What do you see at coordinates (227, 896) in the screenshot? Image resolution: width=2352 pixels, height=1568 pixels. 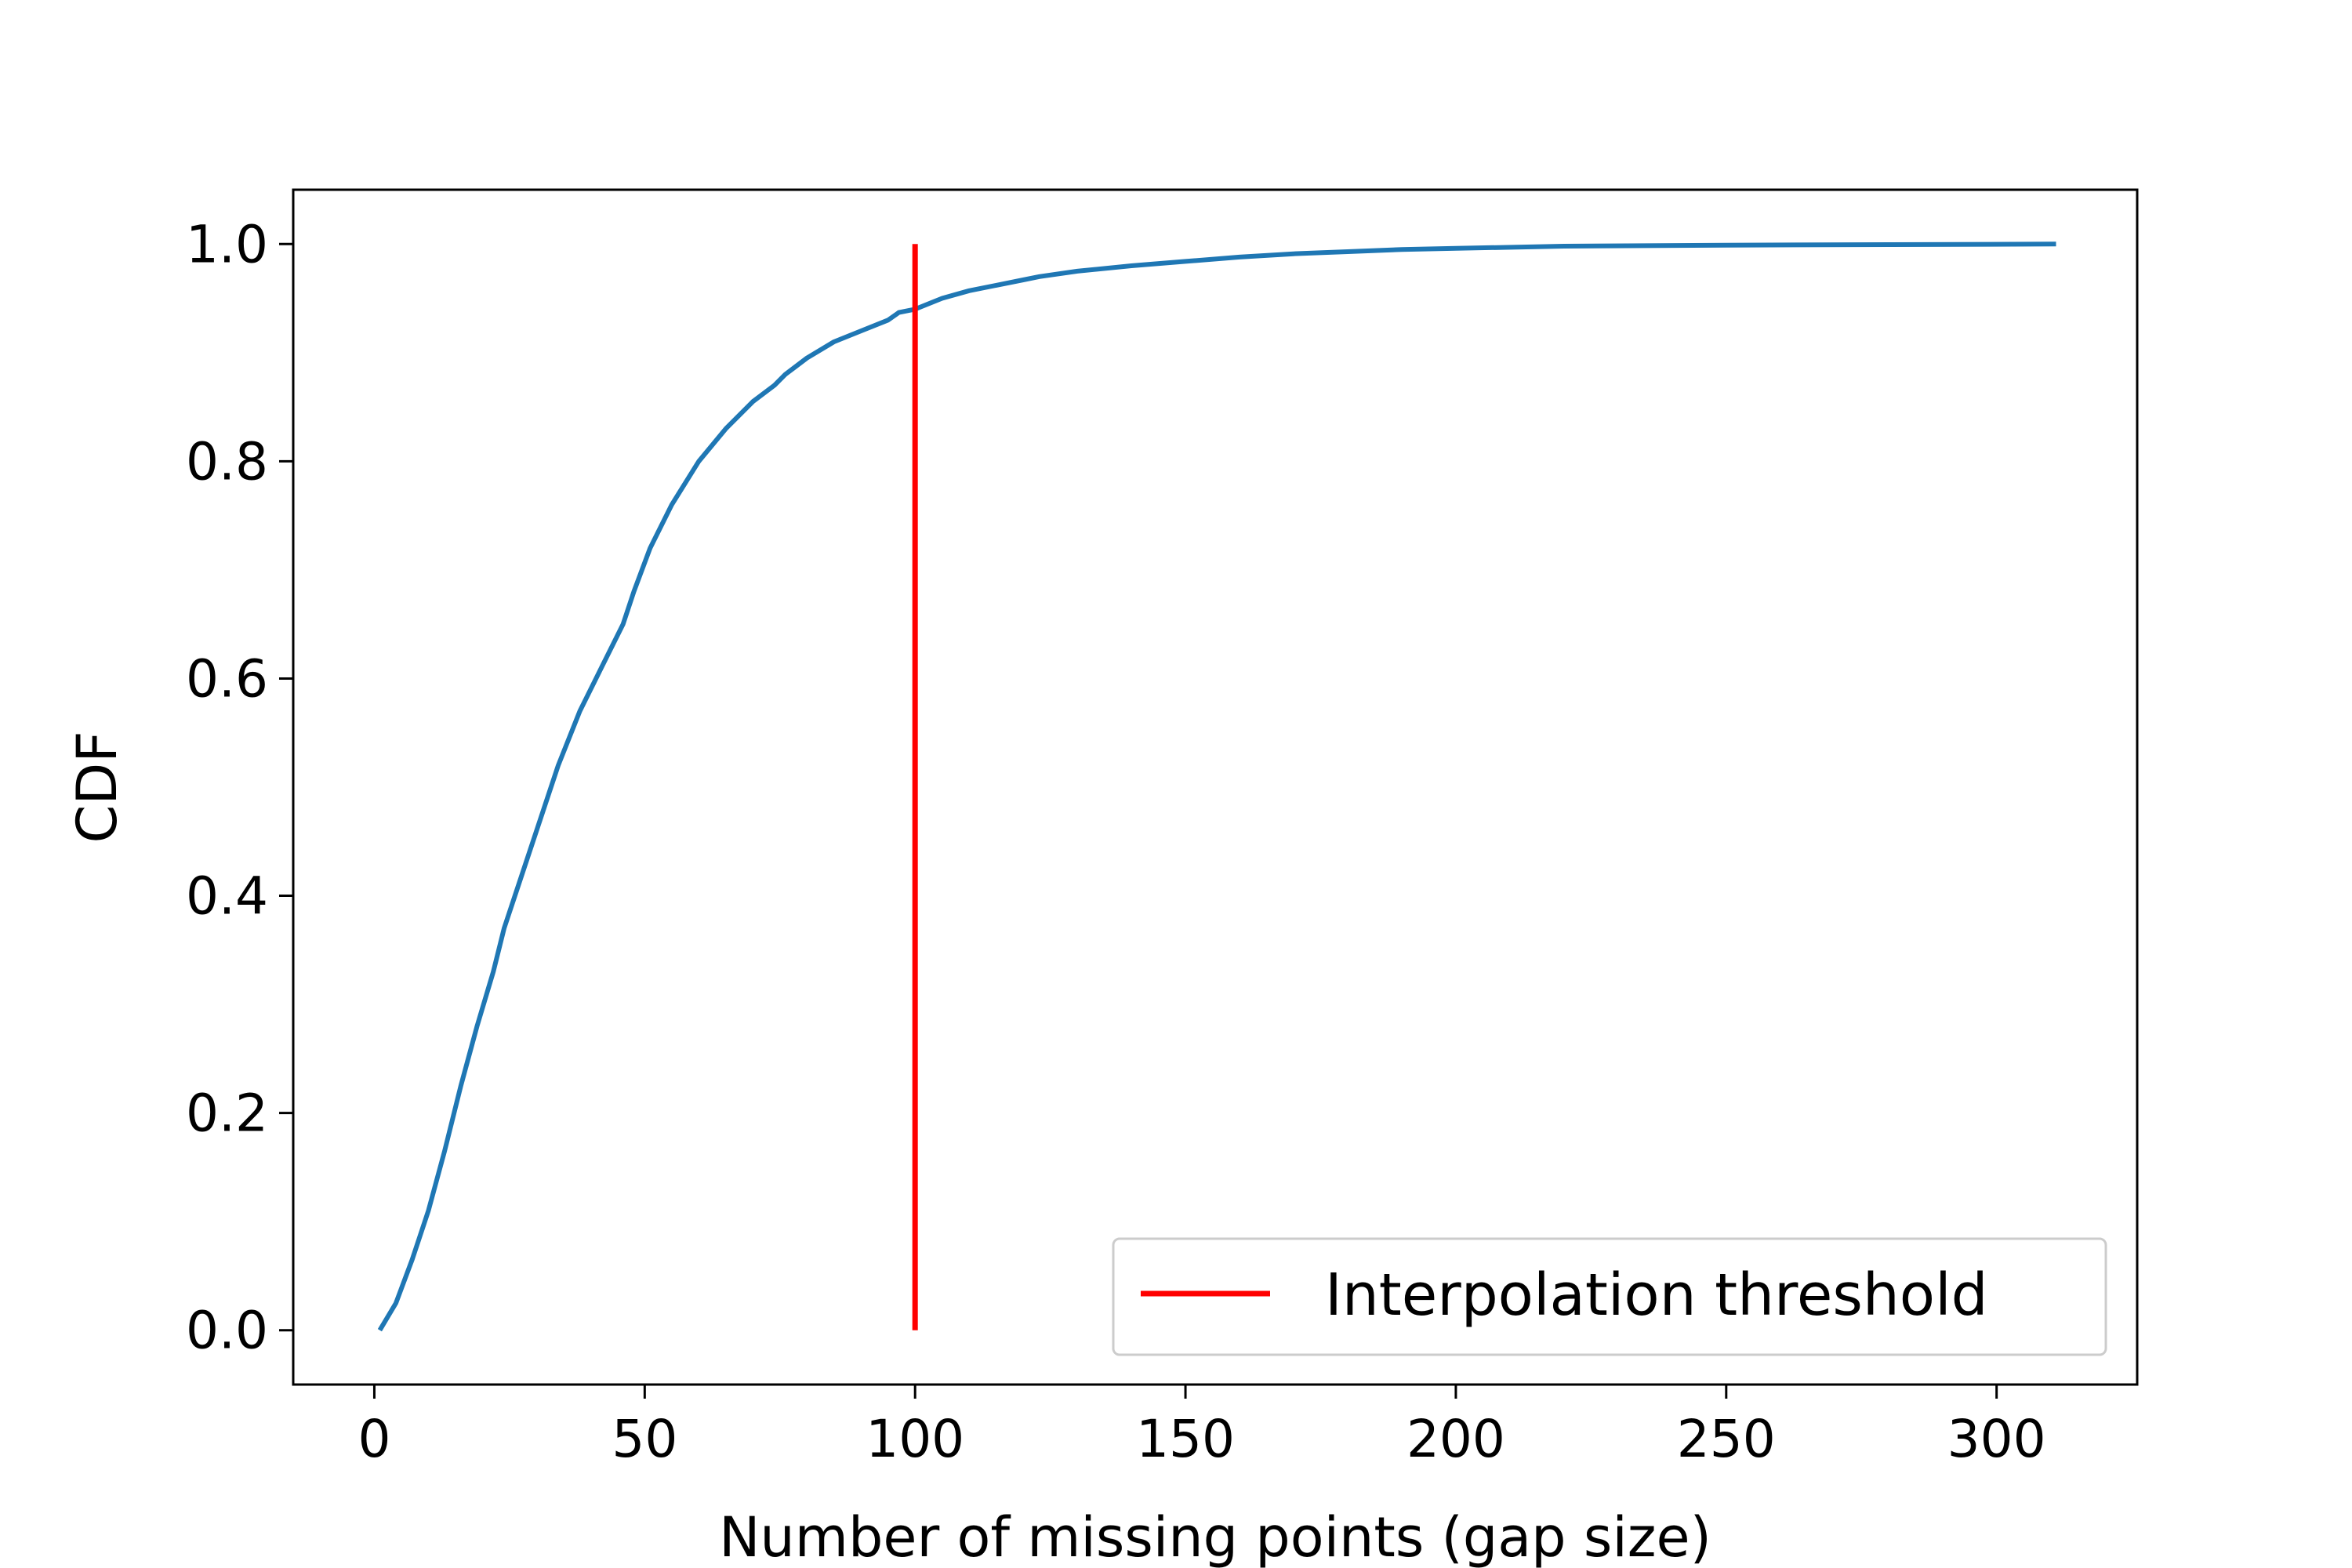 I see `y-tick-label: 0.4` at bounding box center [227, 896].